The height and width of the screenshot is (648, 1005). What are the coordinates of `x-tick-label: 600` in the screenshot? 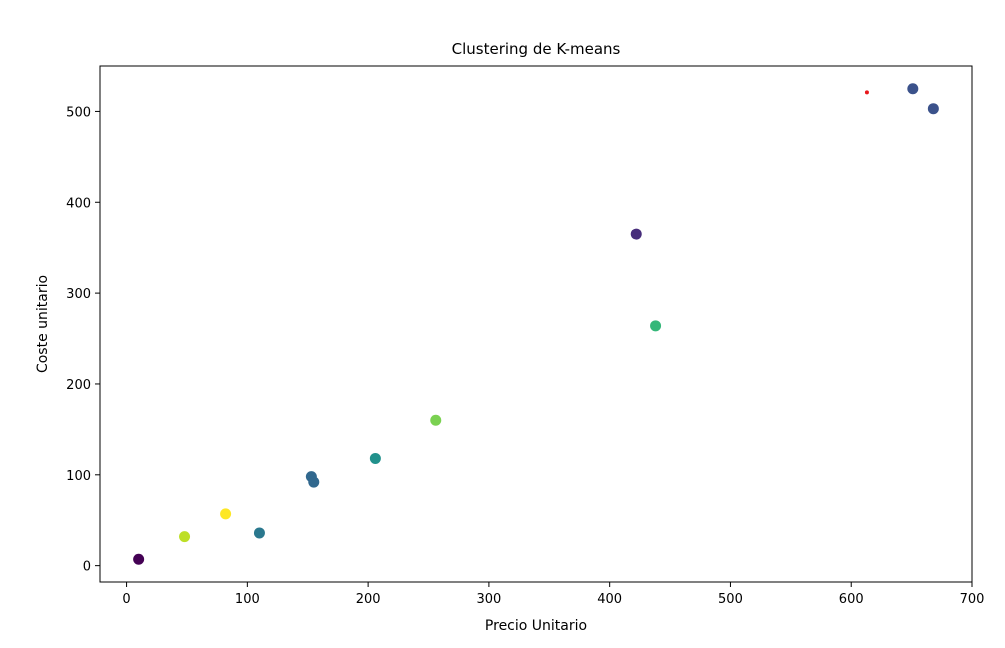 It's located at (851, 599).